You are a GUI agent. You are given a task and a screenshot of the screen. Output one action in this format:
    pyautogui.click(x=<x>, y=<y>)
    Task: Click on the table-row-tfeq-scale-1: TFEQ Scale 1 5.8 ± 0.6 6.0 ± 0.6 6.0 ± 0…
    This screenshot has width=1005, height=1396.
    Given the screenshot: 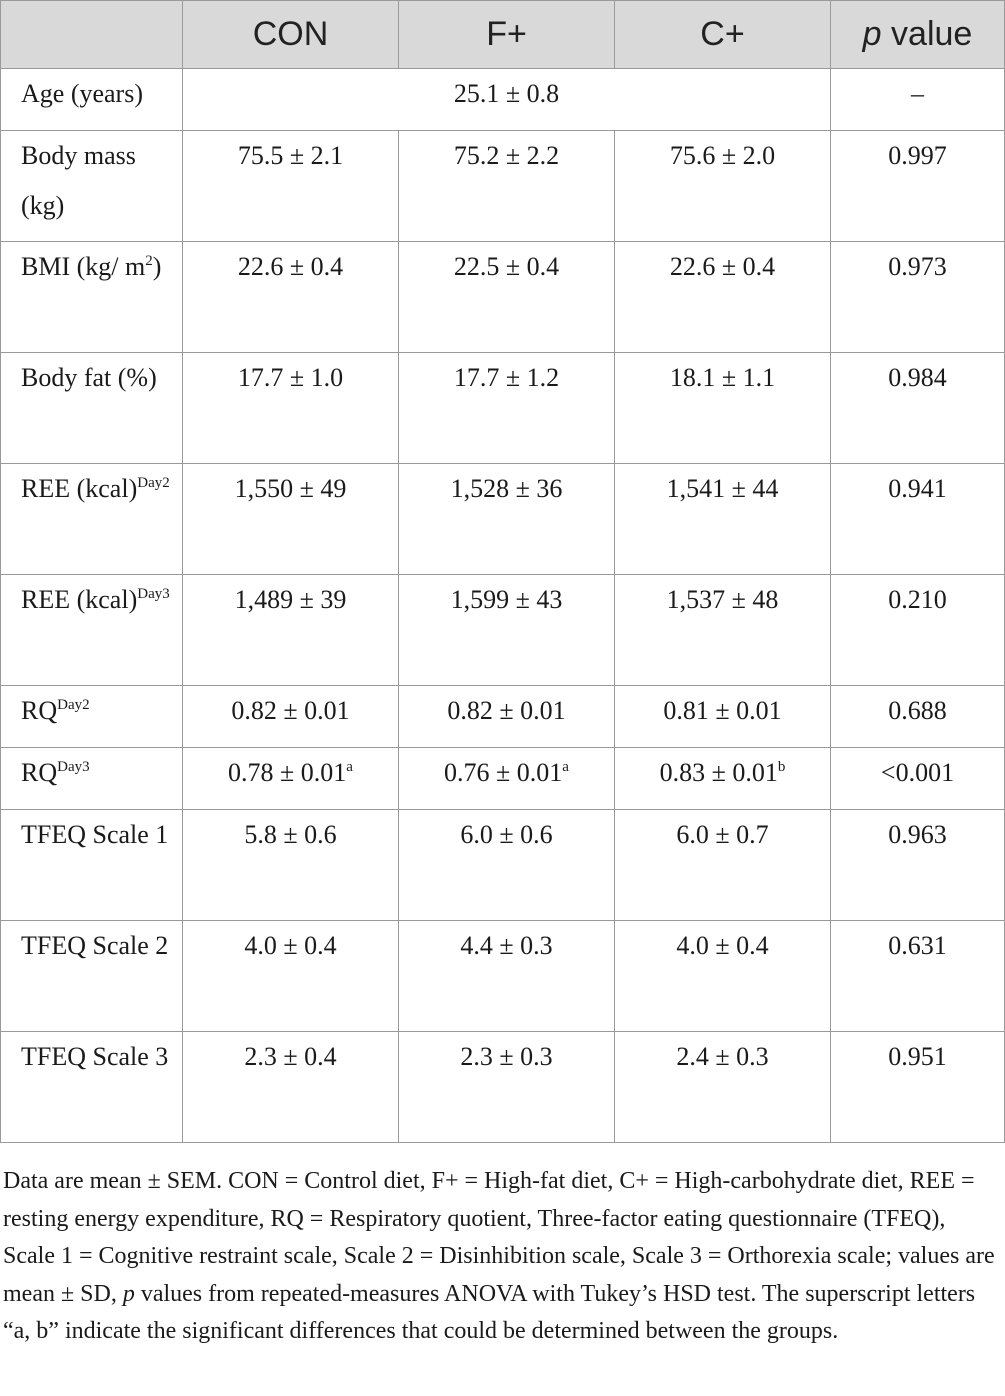 What is the action you would take?
    pyautogui.click(x=502, y=865)
    